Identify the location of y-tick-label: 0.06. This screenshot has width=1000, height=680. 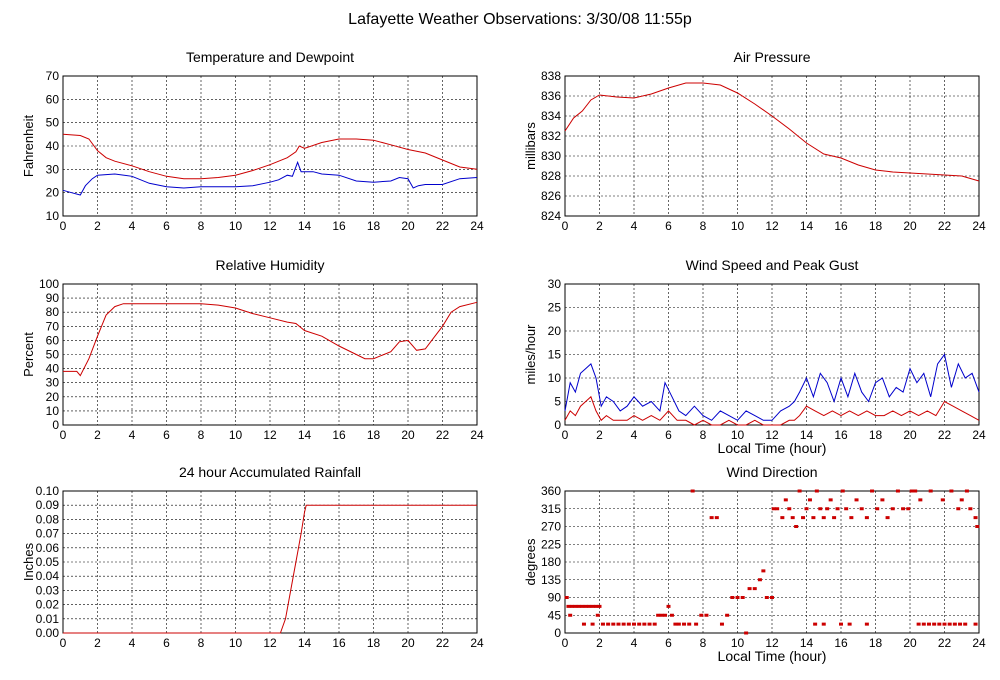
(48, 548).